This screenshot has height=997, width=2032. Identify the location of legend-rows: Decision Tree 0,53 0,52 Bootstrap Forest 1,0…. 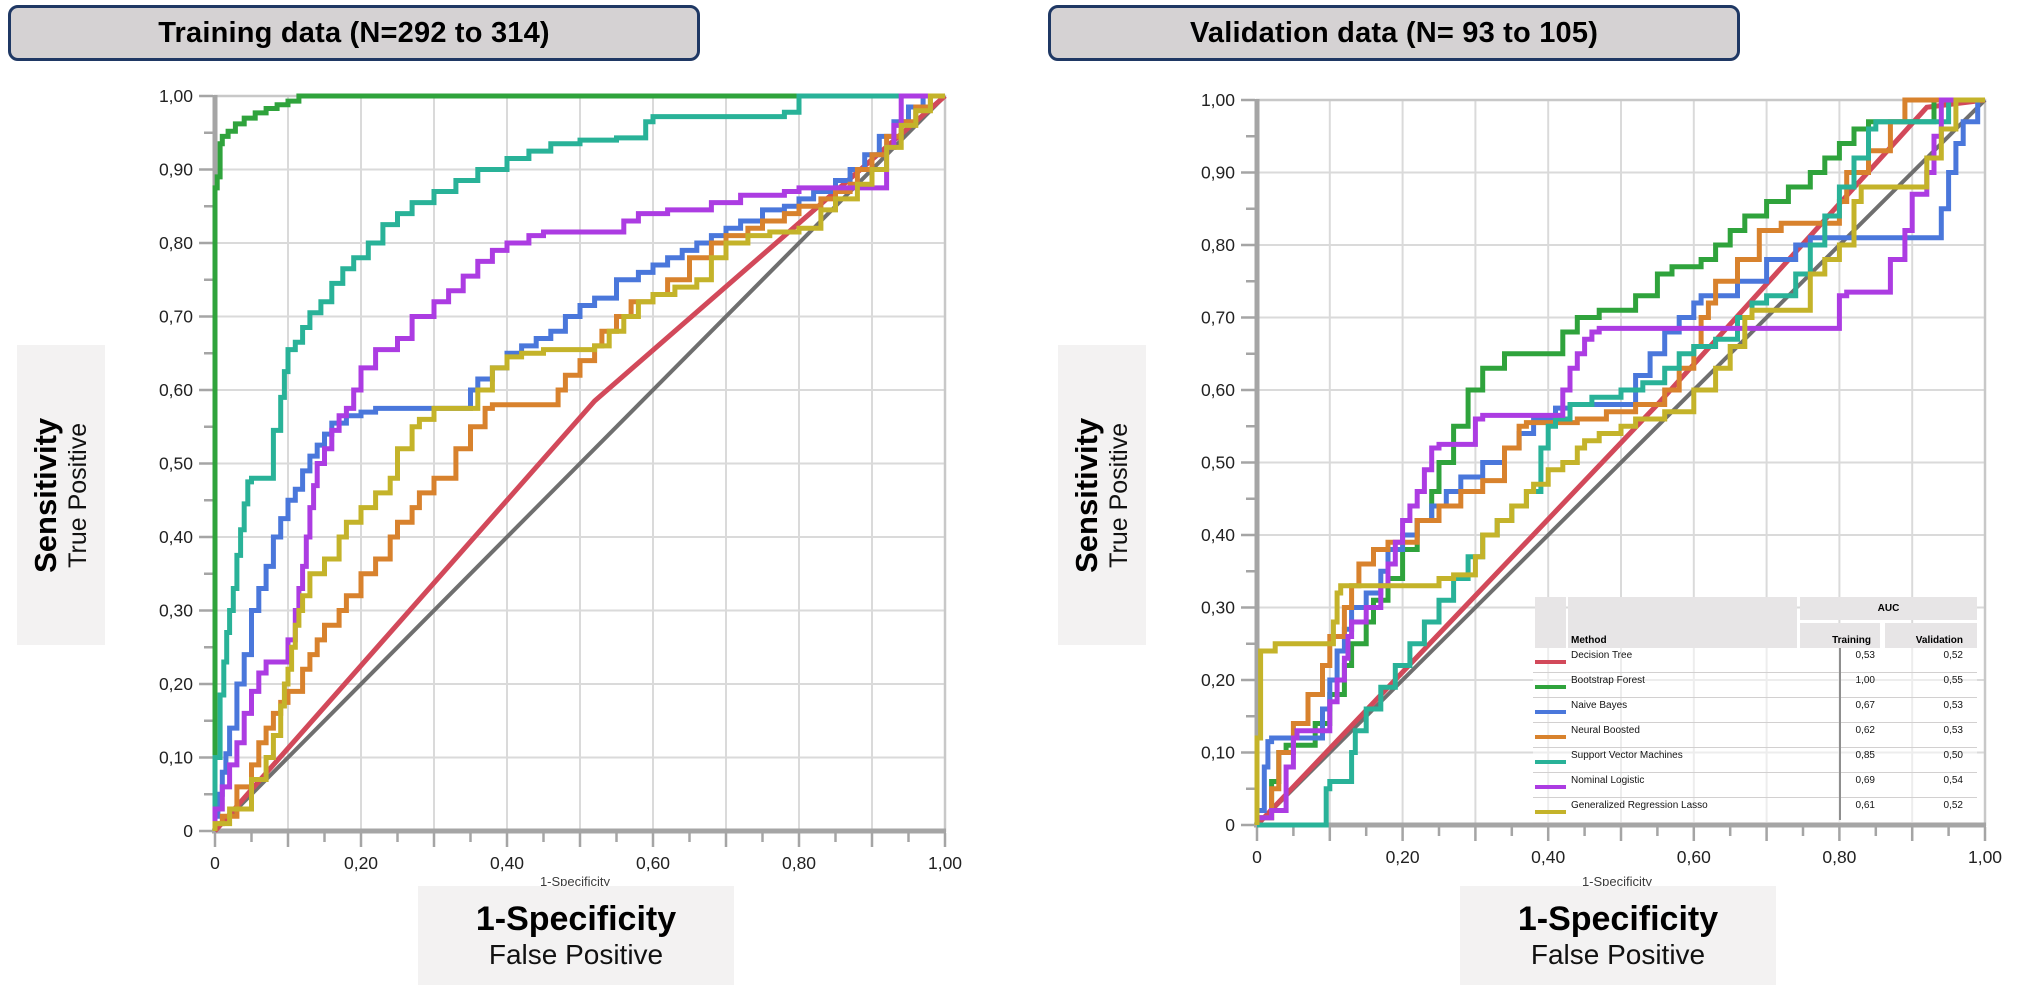
(1755, 735).